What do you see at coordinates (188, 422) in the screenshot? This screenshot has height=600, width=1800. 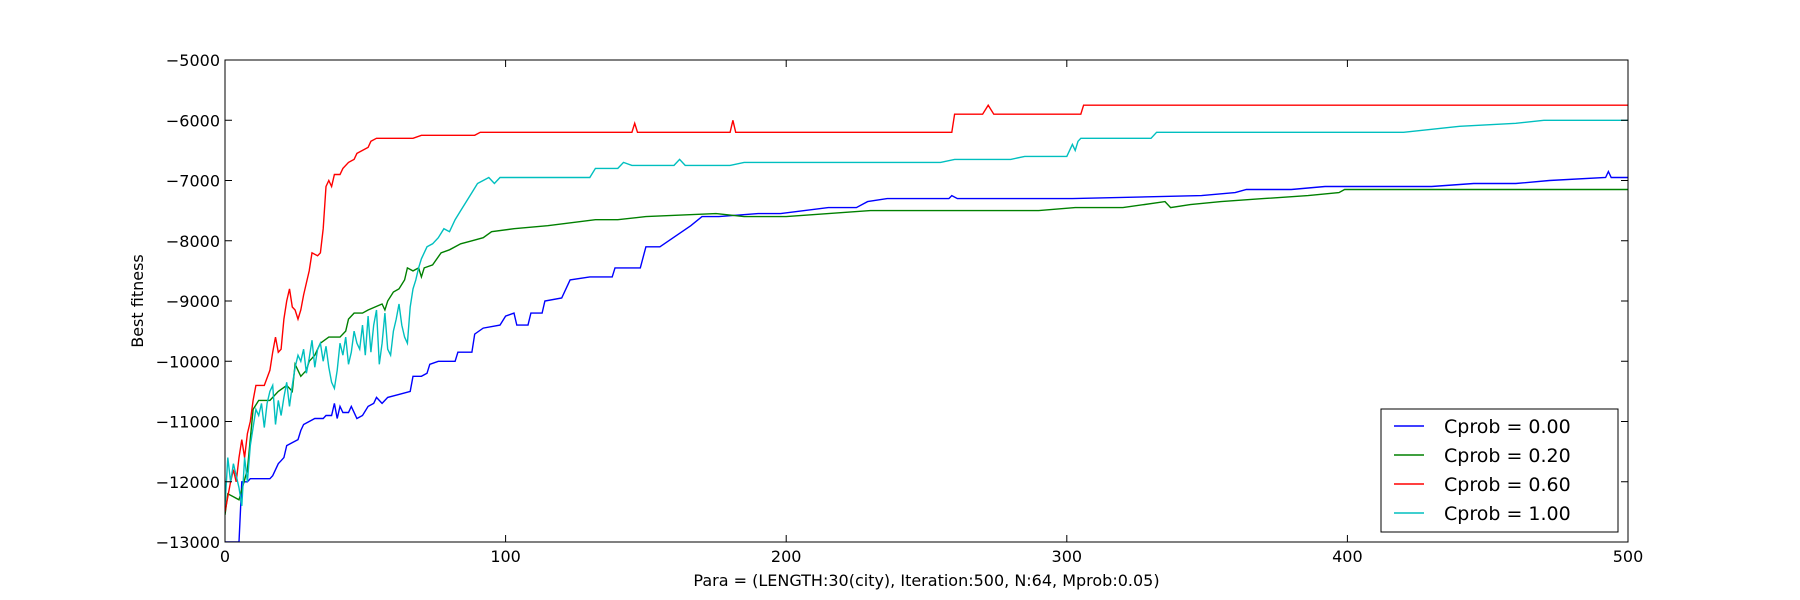 I see `y-tick-label: −11000` at bounding box center [188, 422].